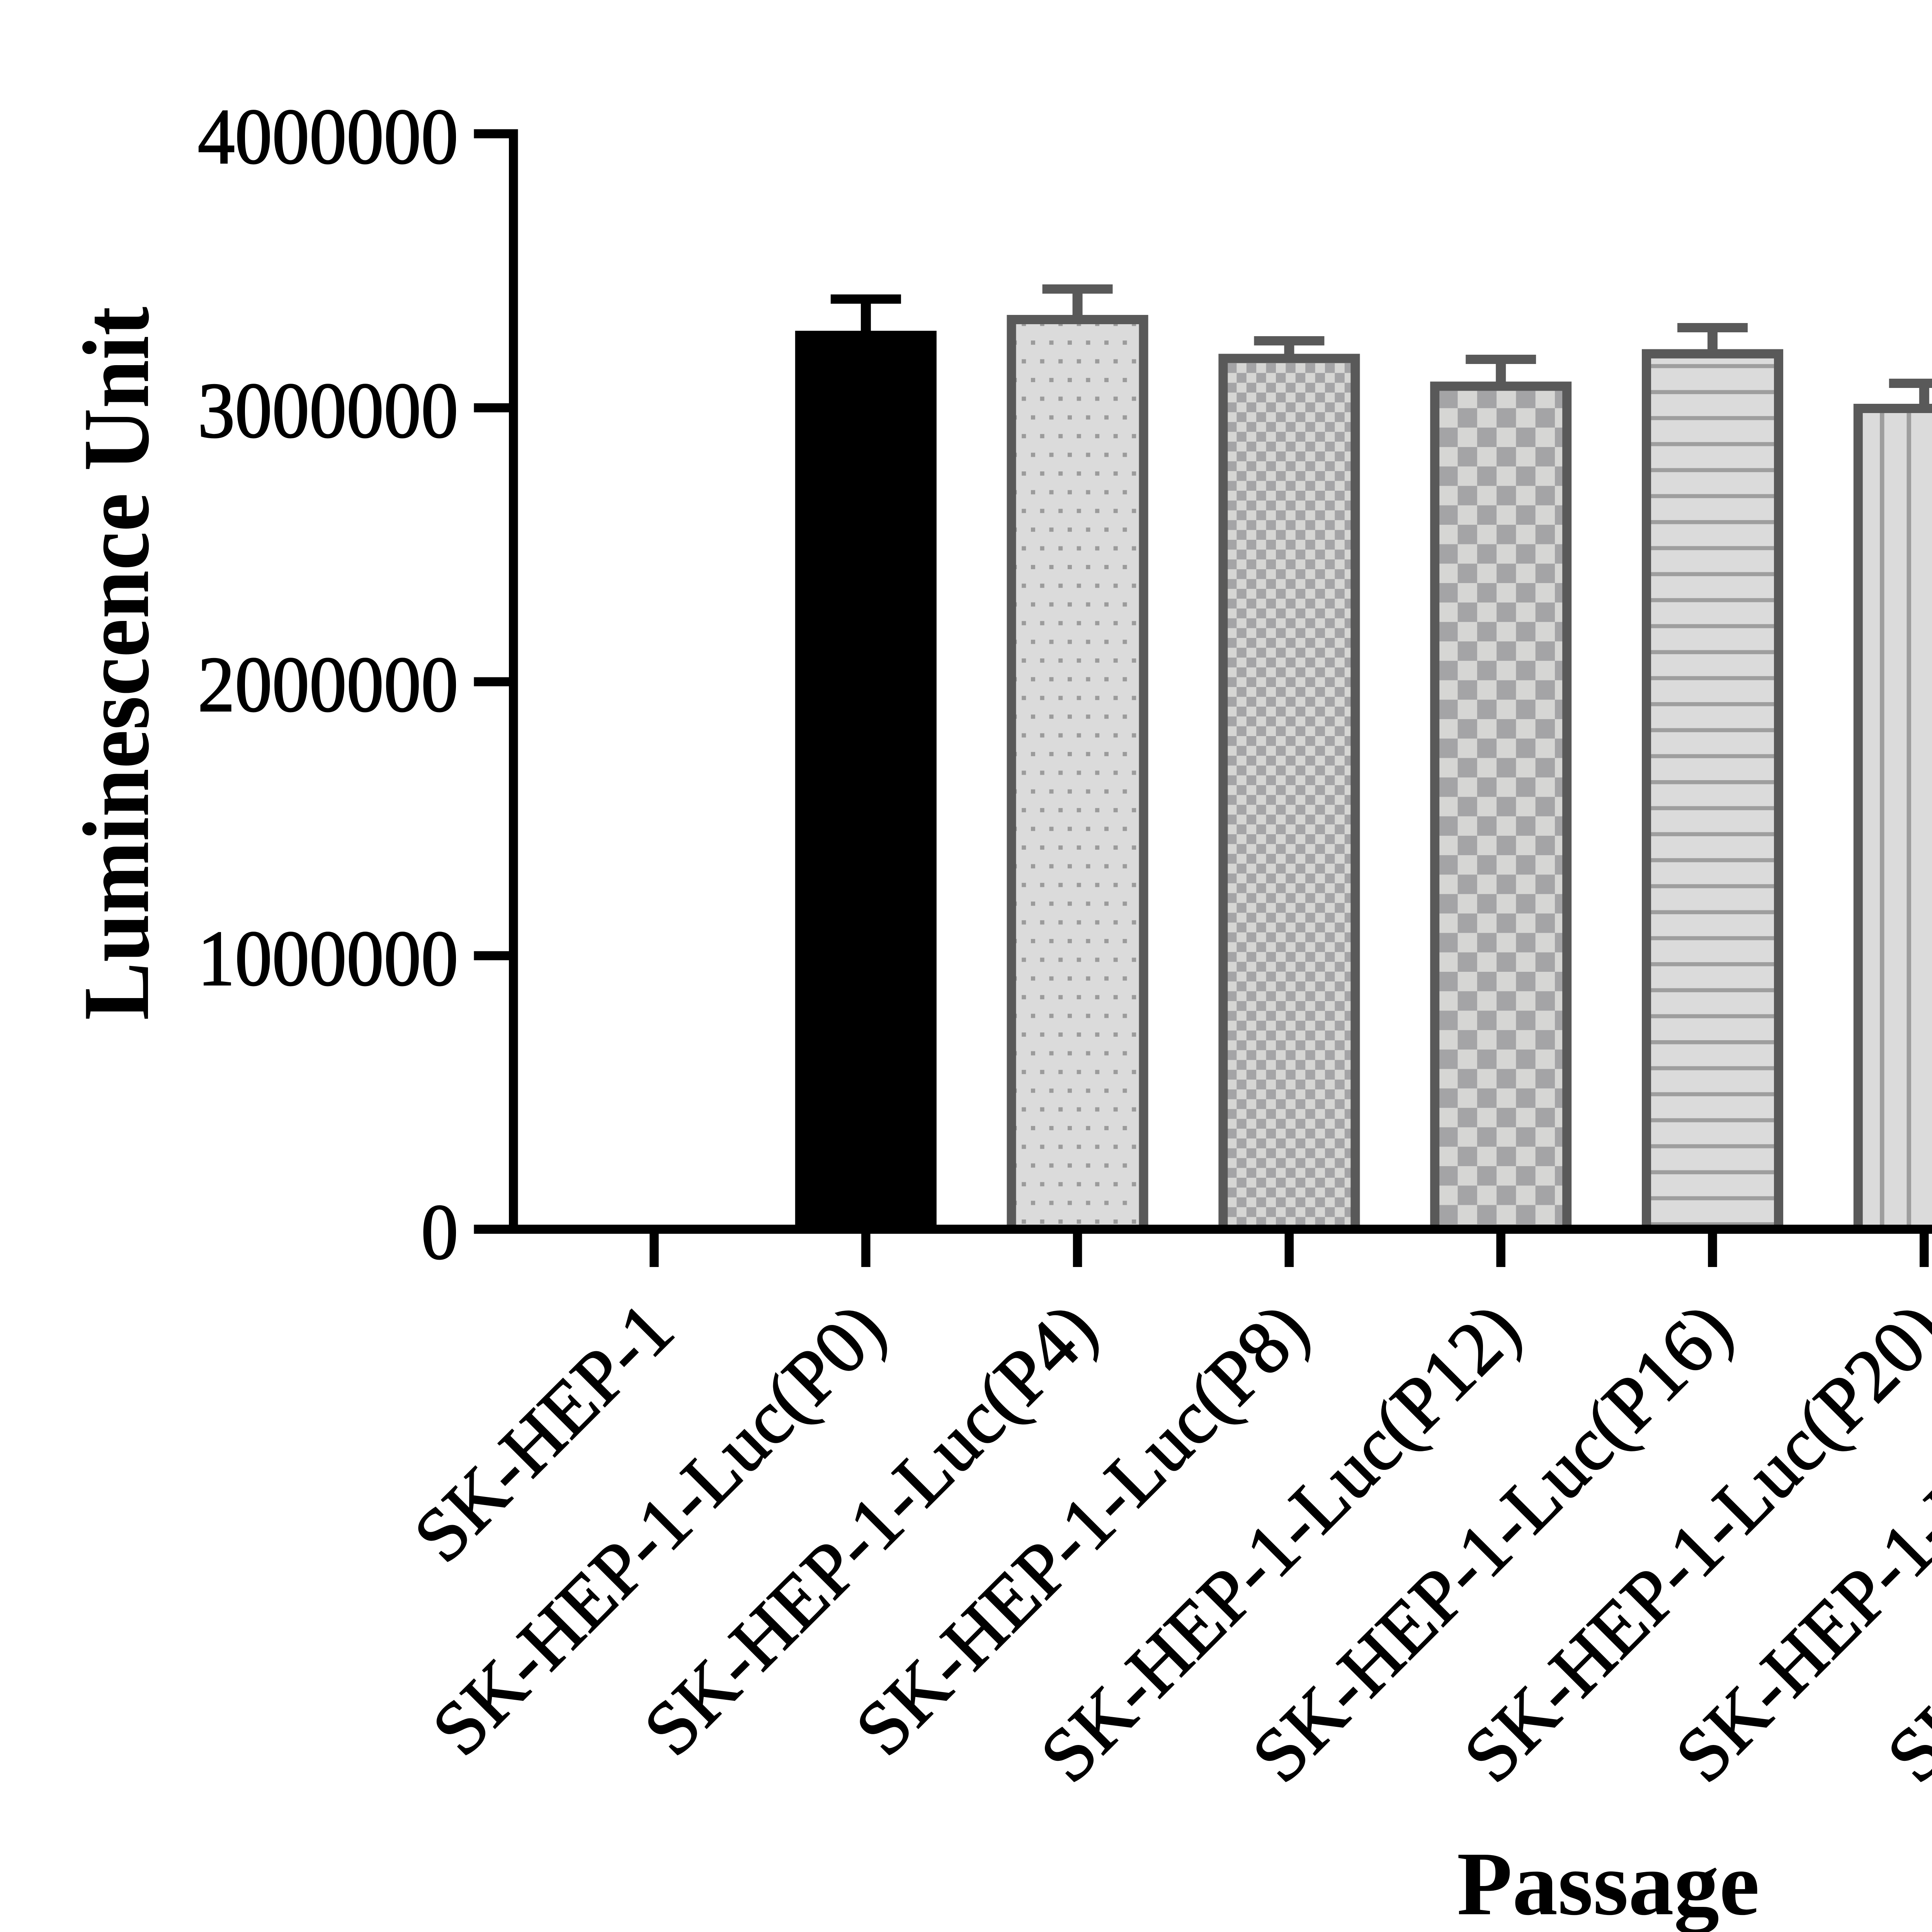 The image size is (1932, 1932). What do you see at coordinates (439, 1233) in the screenshot?
I see `svg-text: 0` at bounding box center [439, 1233].